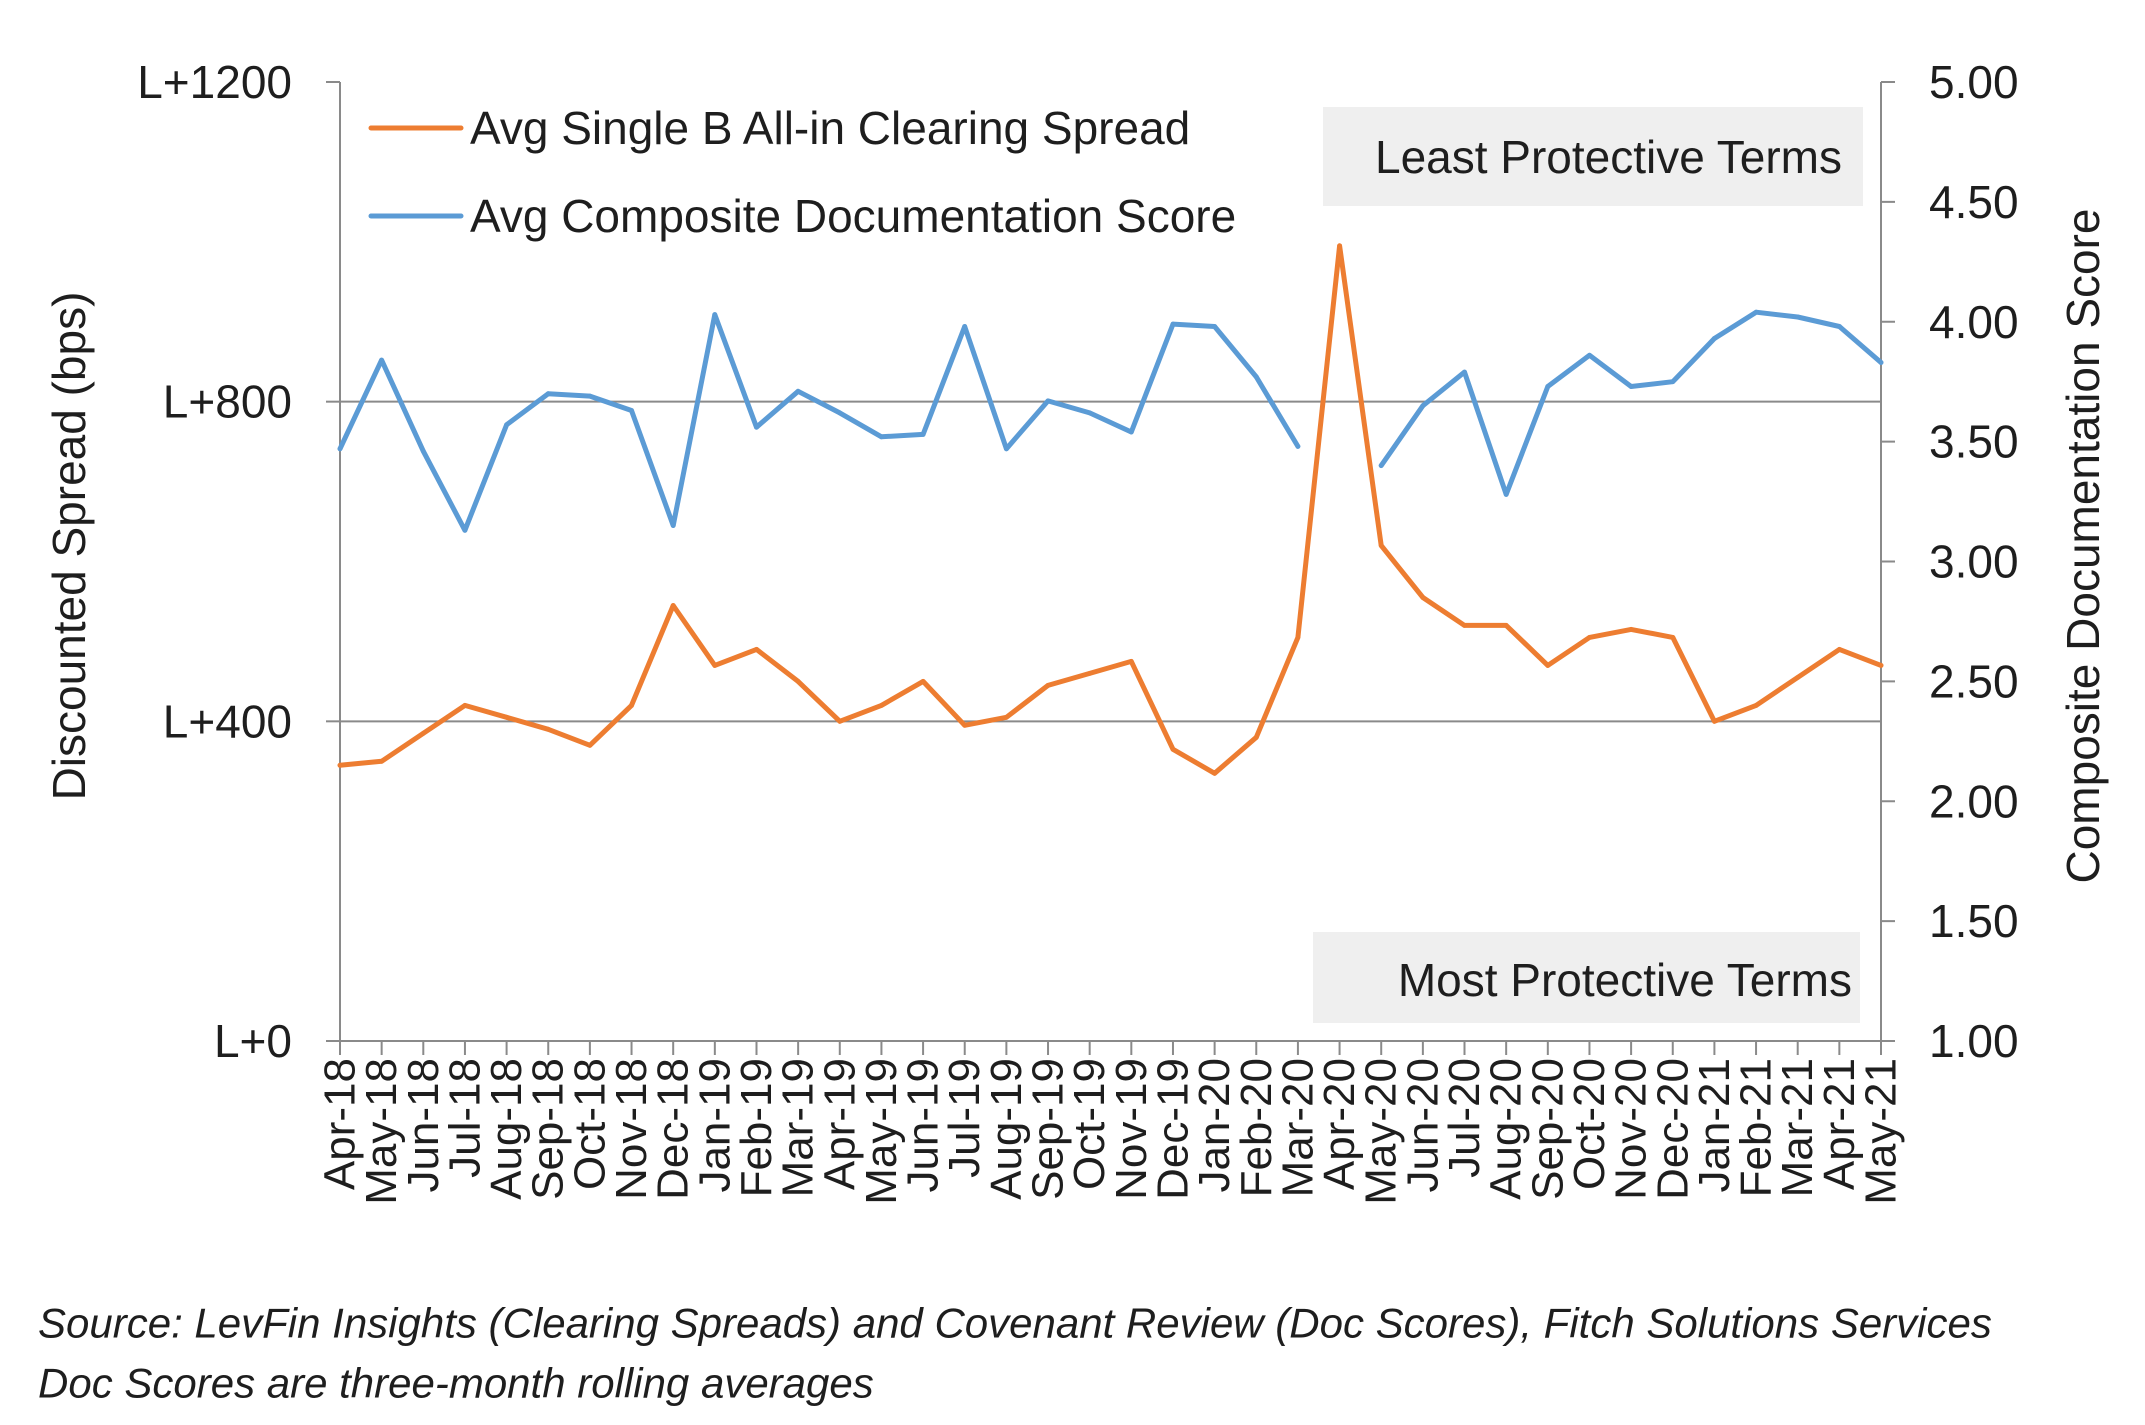  I want to click on x-tick-label: Jun-19, so click(923, 1125).